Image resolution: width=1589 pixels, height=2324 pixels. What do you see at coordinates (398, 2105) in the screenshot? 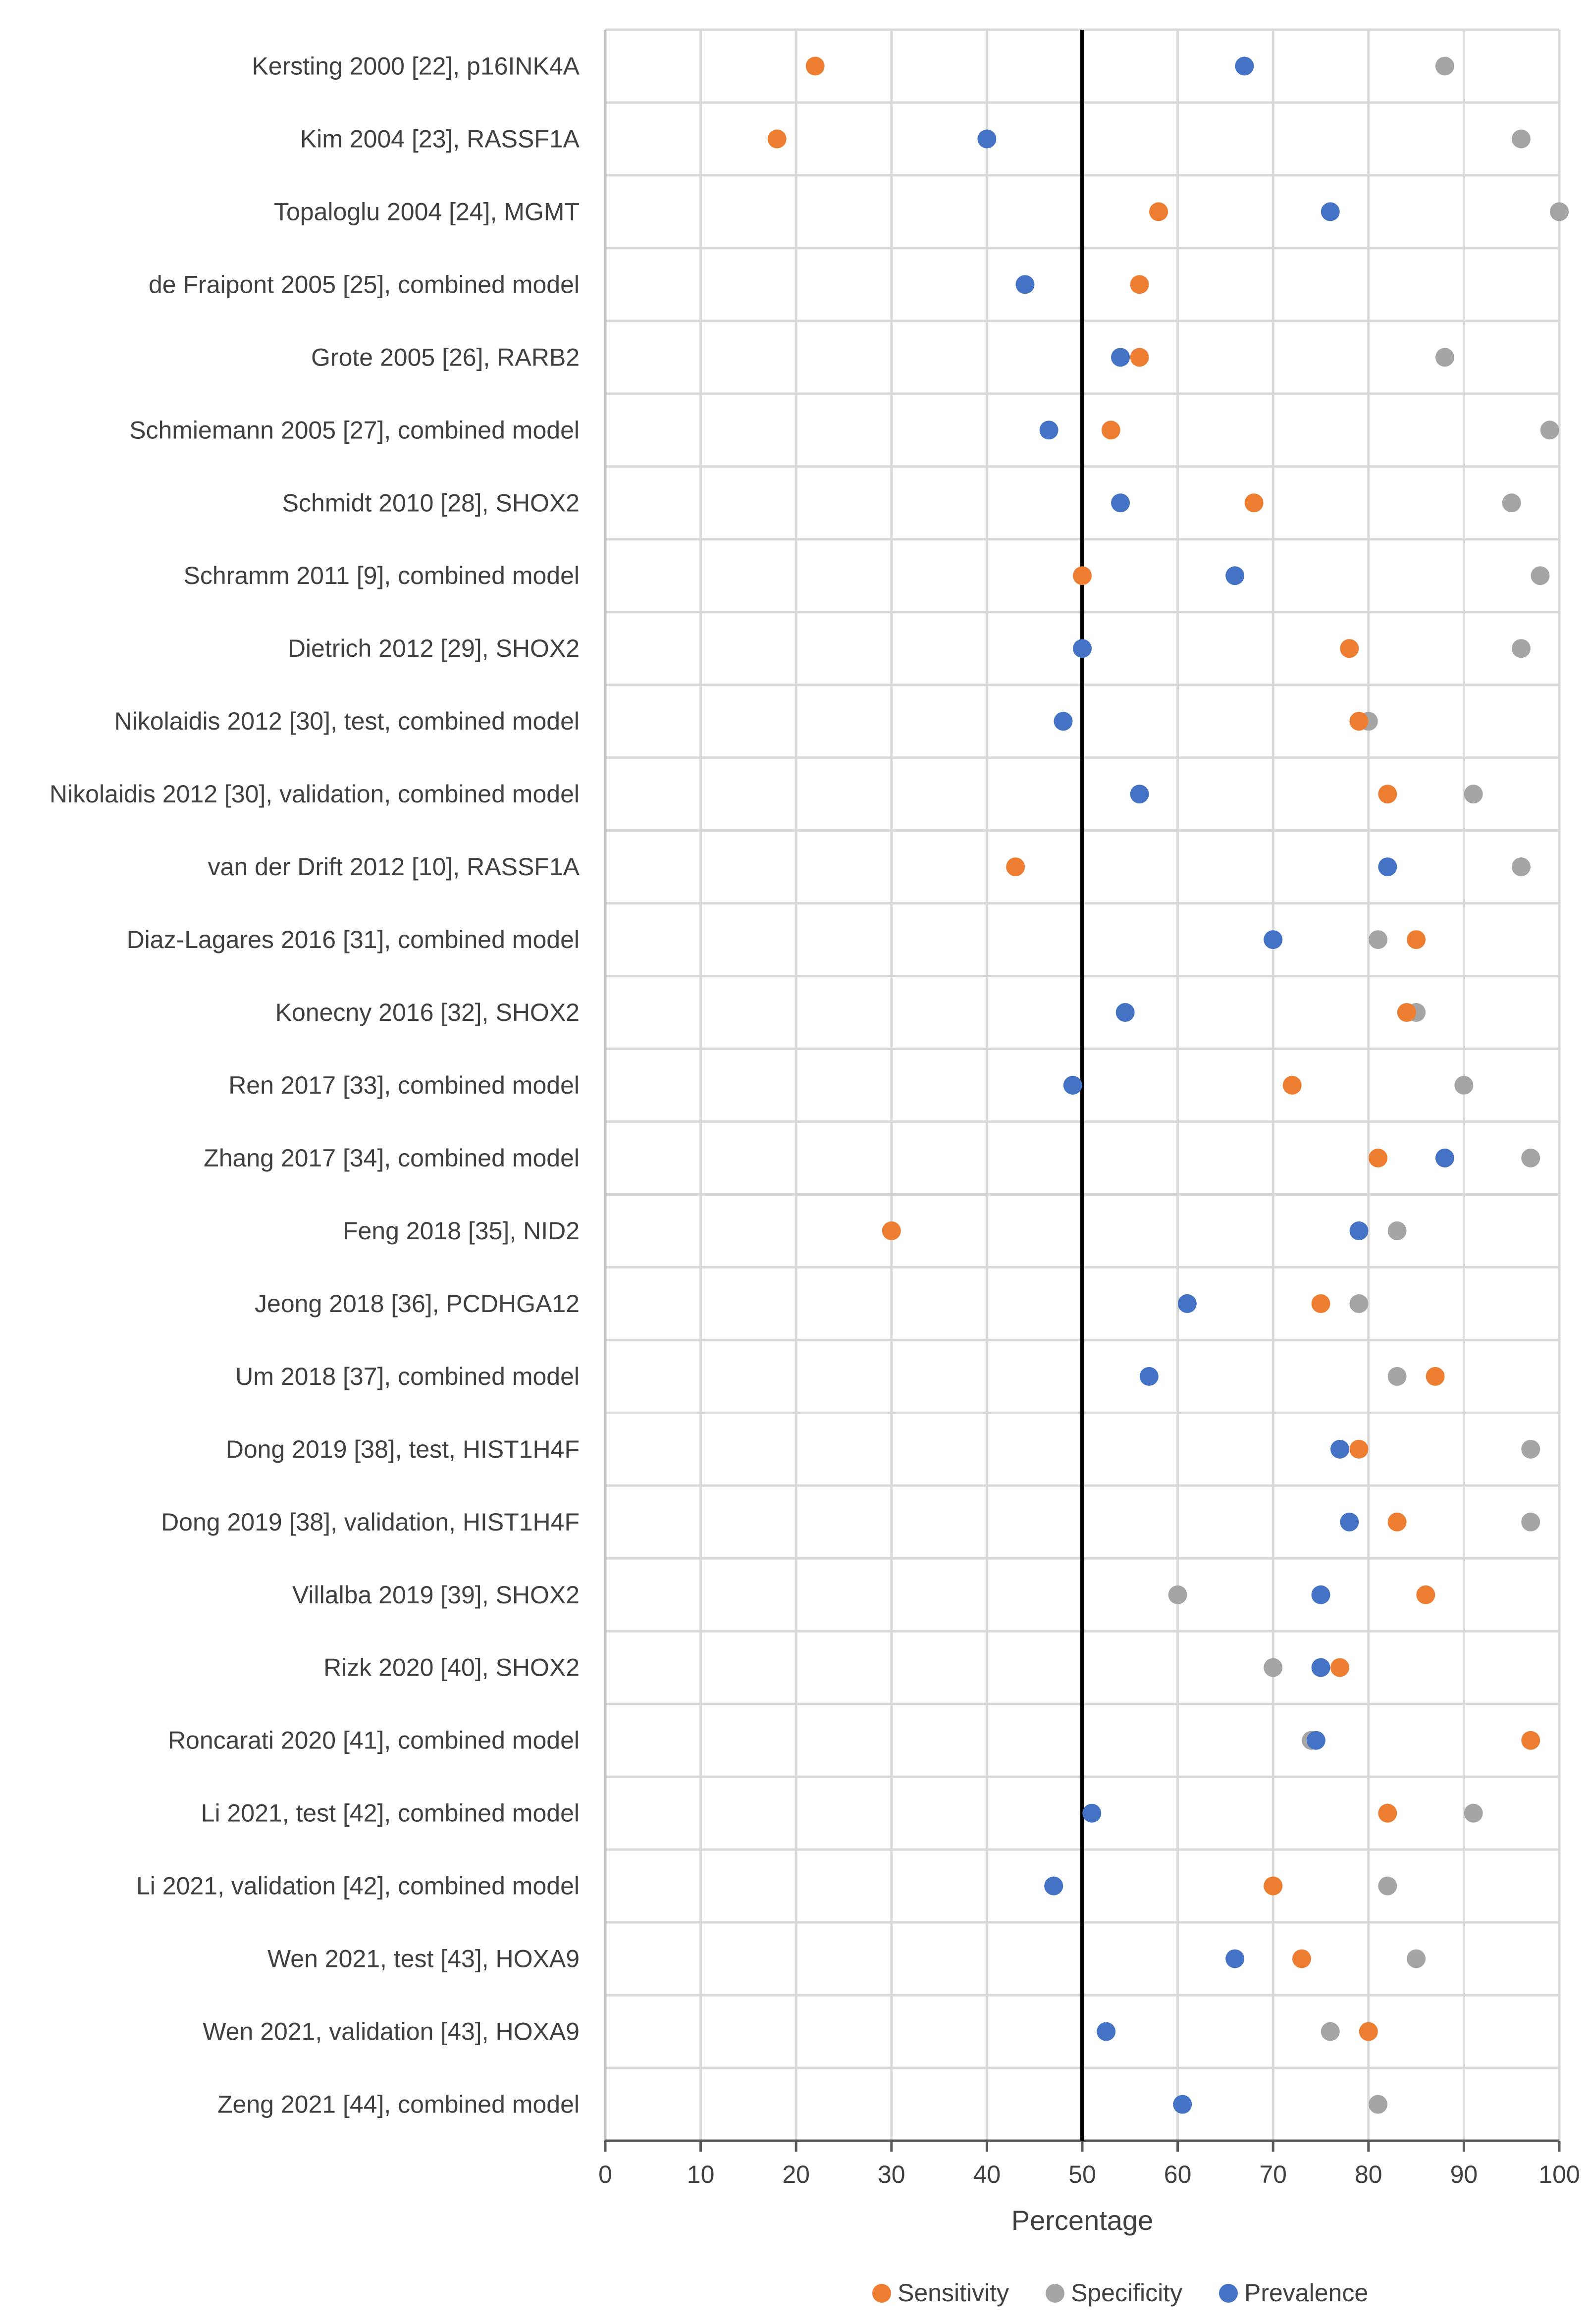
I see `category-label: Zeng 2021 [44], combined model` at bounding box center [398, 2105].